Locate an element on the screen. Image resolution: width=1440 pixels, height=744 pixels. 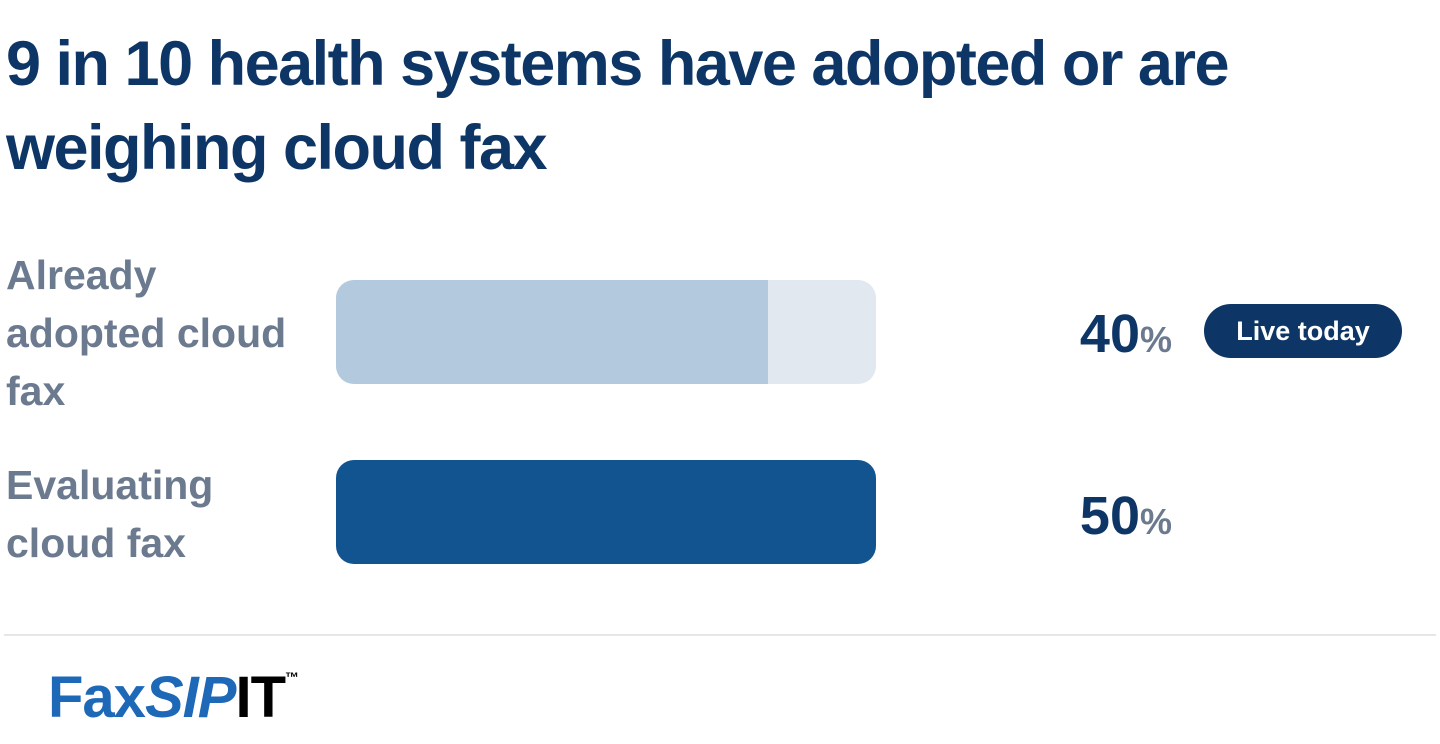
divider is located at coordinates (720, 635).